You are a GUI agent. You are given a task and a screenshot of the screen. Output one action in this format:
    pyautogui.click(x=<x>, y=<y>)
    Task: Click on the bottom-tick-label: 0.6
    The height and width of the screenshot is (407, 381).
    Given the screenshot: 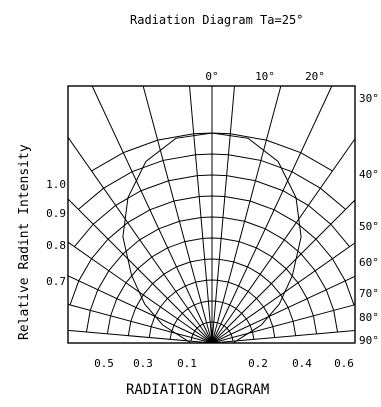 What is the action you would take?
    pyautogui.click(x=344, y=363)
    